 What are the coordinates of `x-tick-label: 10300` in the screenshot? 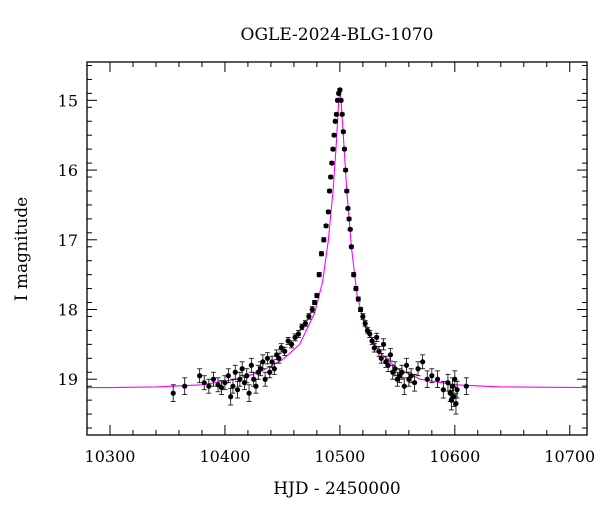 It's located at (110, 456).